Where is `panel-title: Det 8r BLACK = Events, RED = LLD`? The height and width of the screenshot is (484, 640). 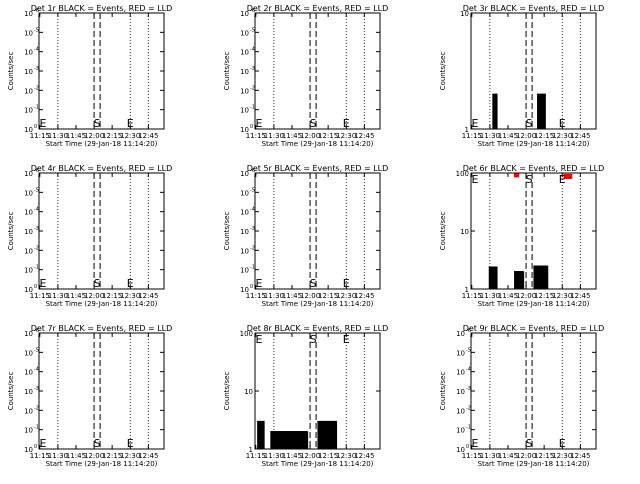
panel-title: Det 8r BLACK = Events, RED = LLD is located at coordinates (318, 328).